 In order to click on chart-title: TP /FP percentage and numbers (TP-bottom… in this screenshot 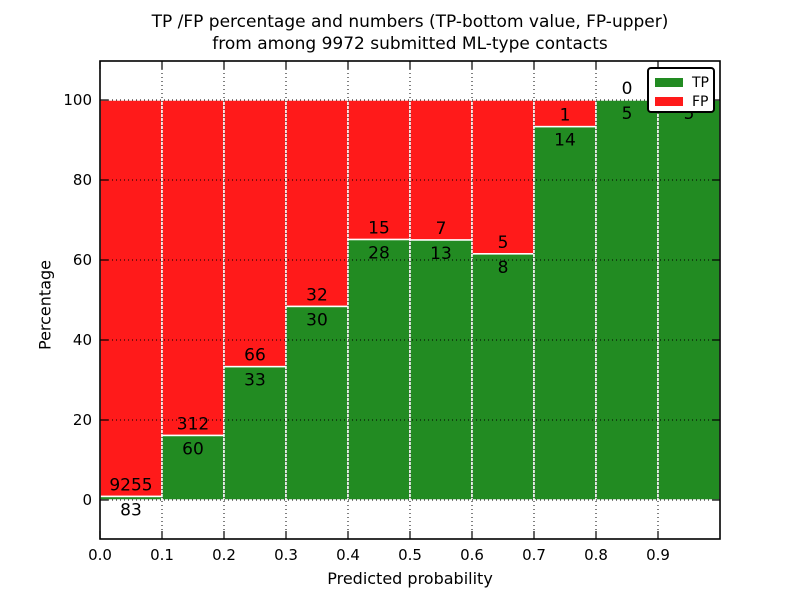, I will do `click(410, 33)`.